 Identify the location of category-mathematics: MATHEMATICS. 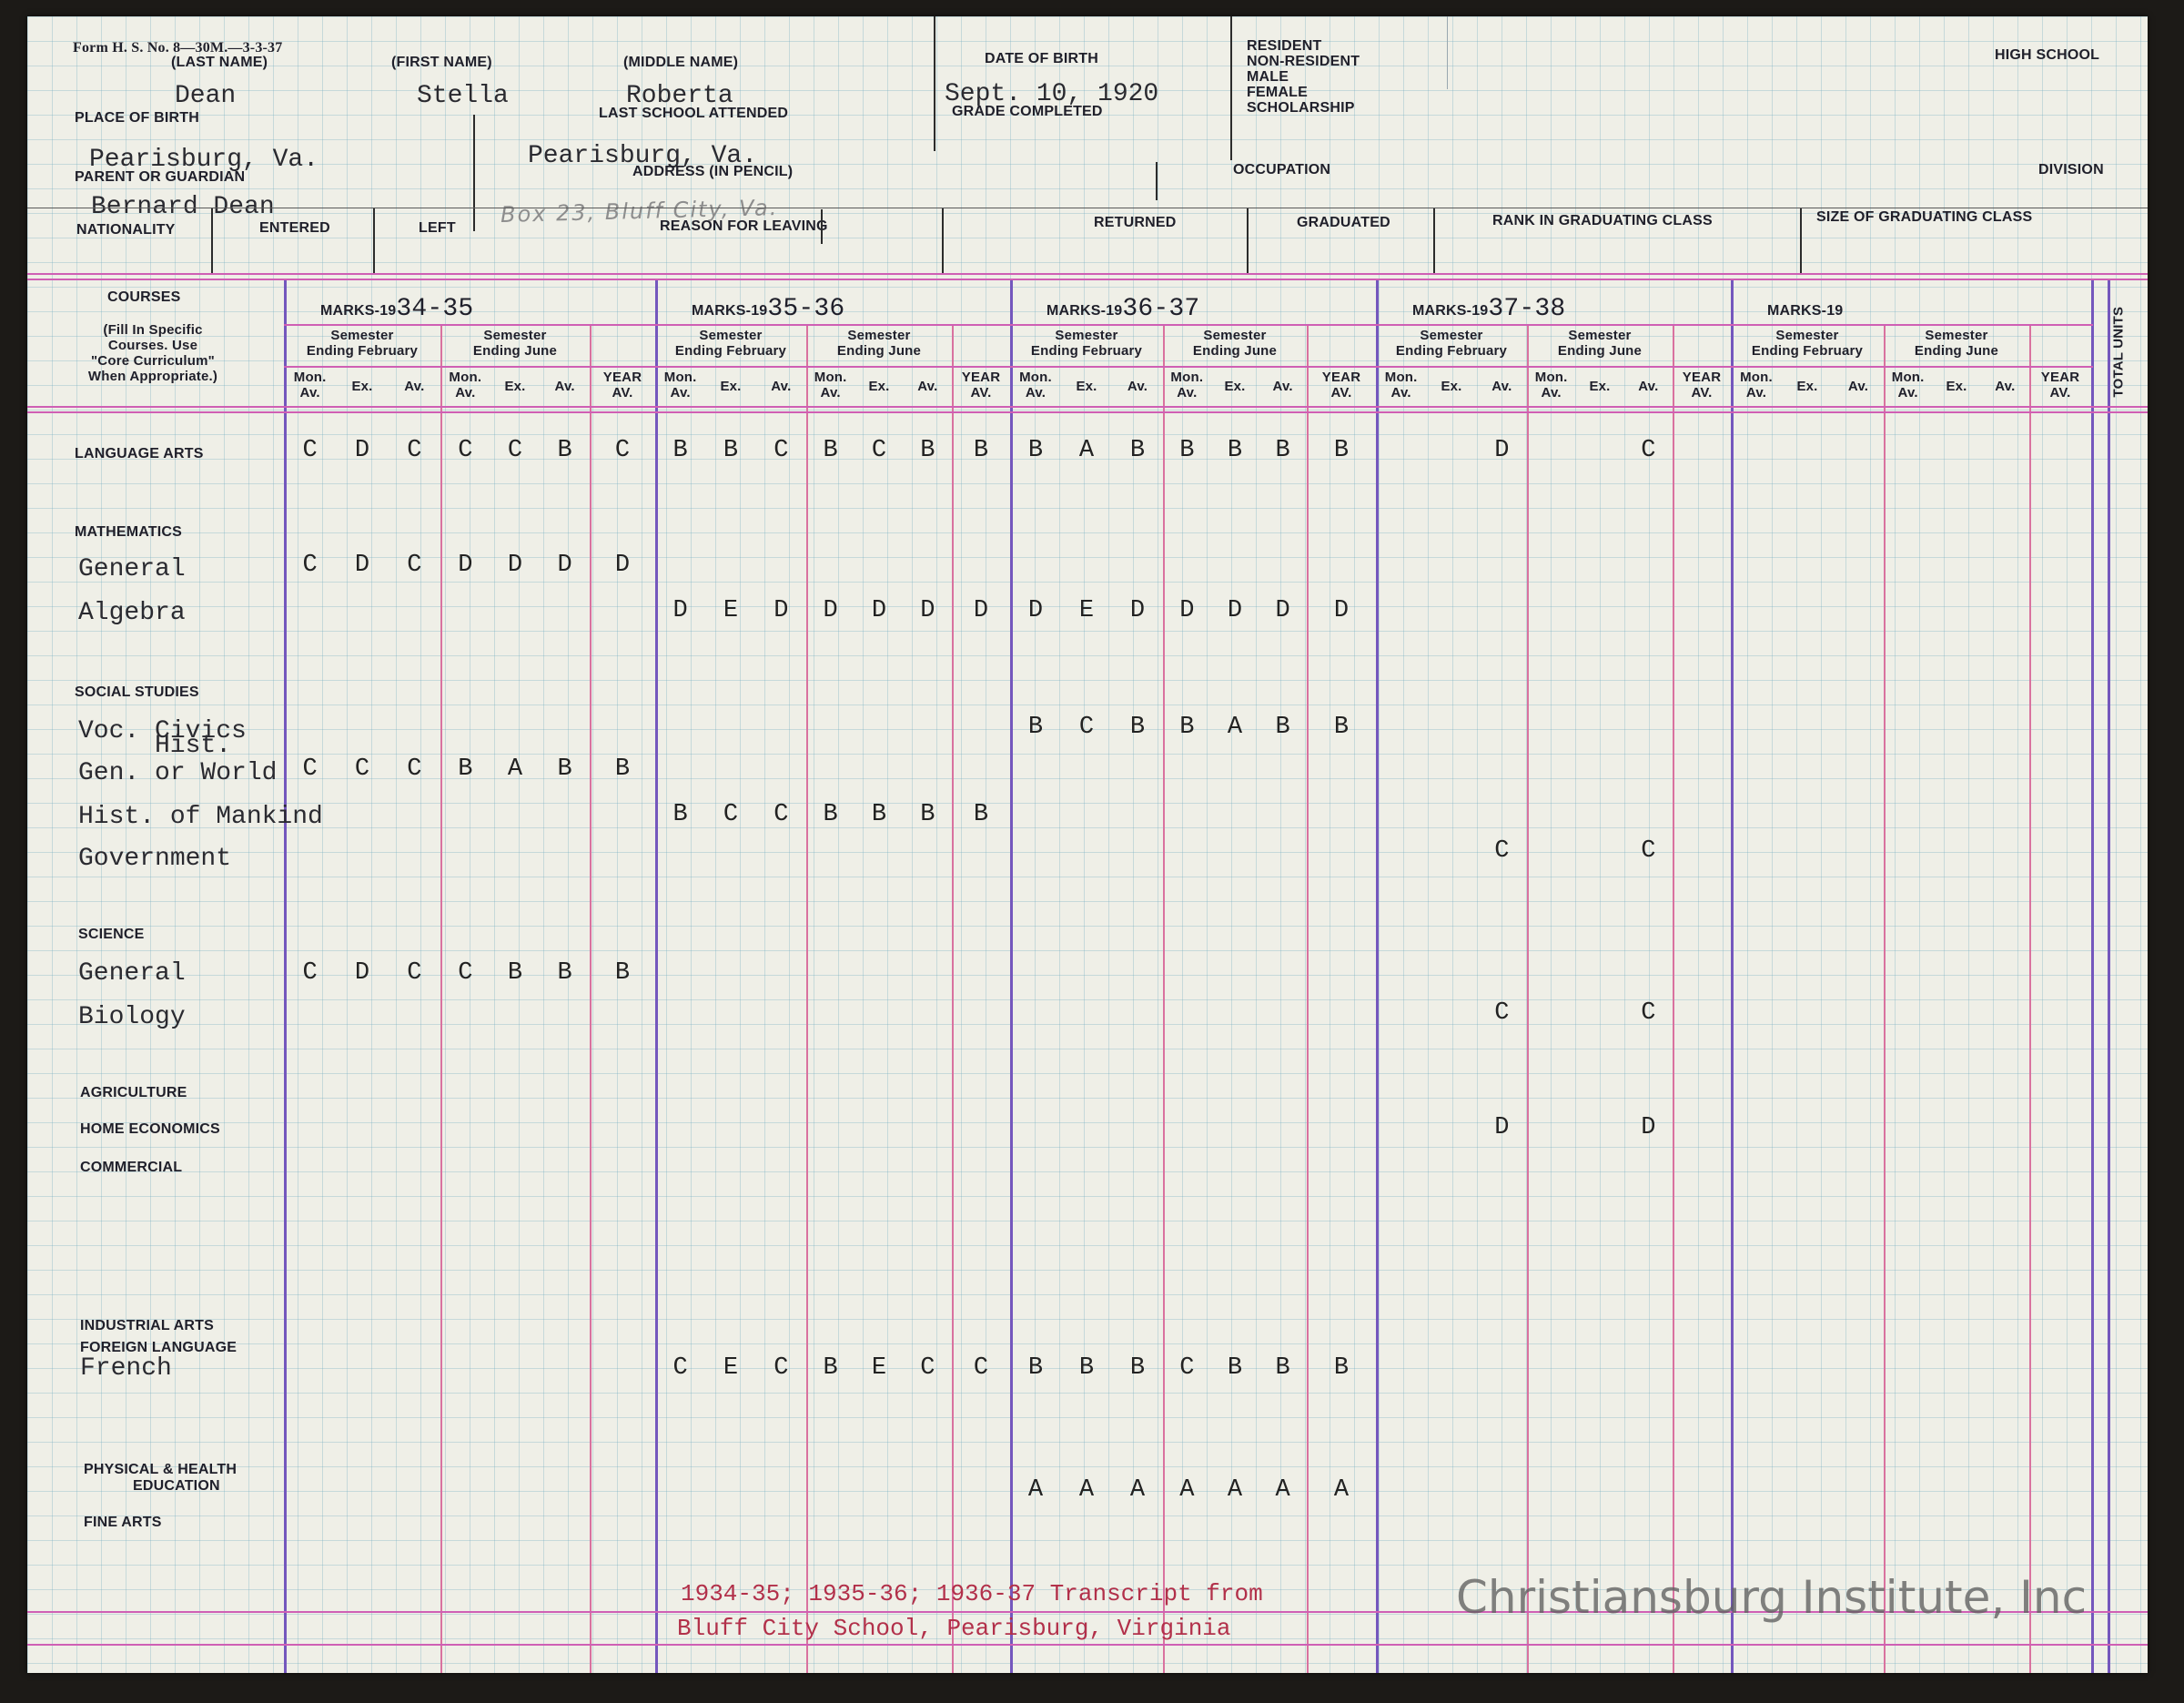
(129, 532).